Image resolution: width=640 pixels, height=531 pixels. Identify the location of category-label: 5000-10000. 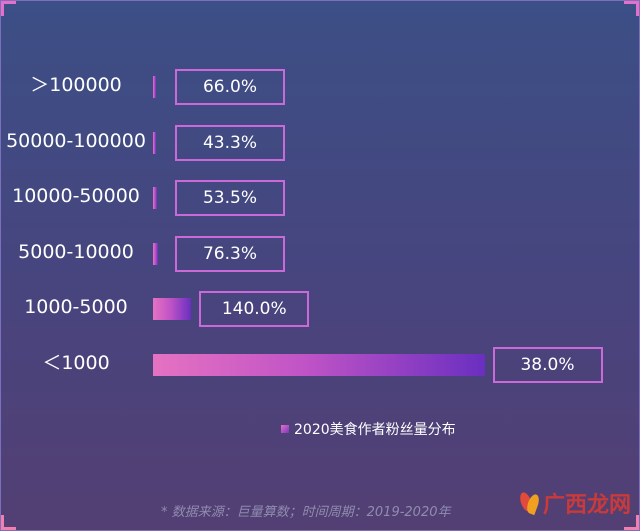
(76, 251).